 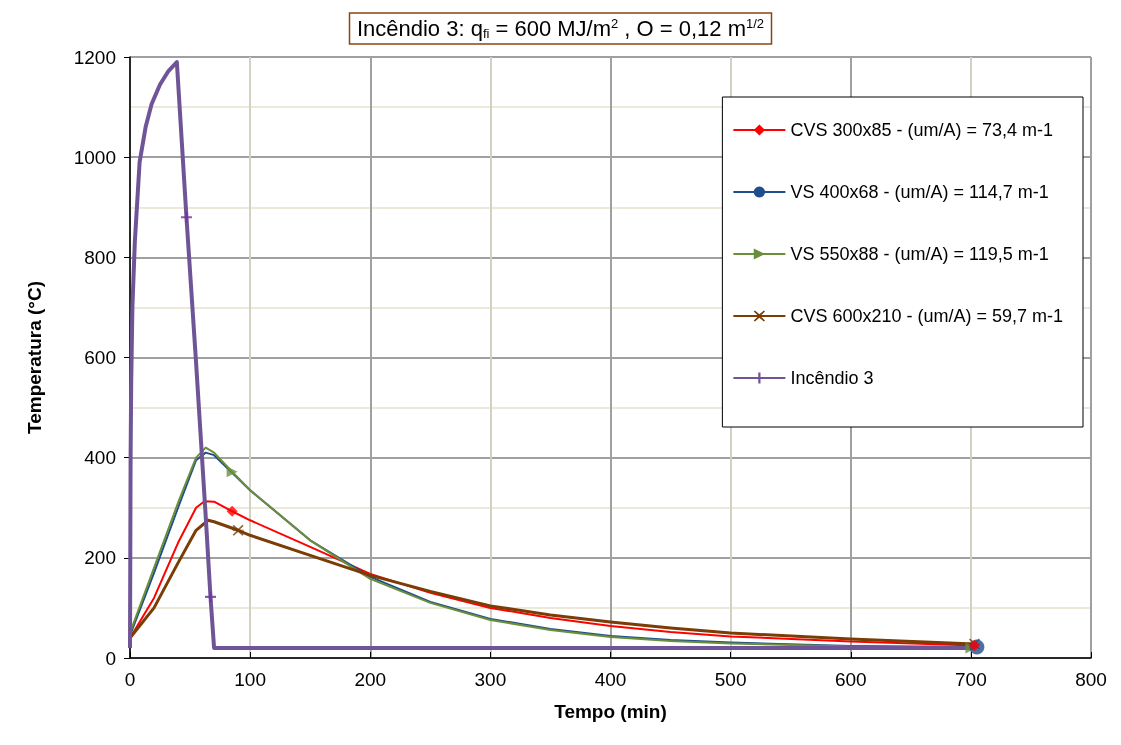 I want to click on x-tick-label: 0, so click(x=130, y=679).